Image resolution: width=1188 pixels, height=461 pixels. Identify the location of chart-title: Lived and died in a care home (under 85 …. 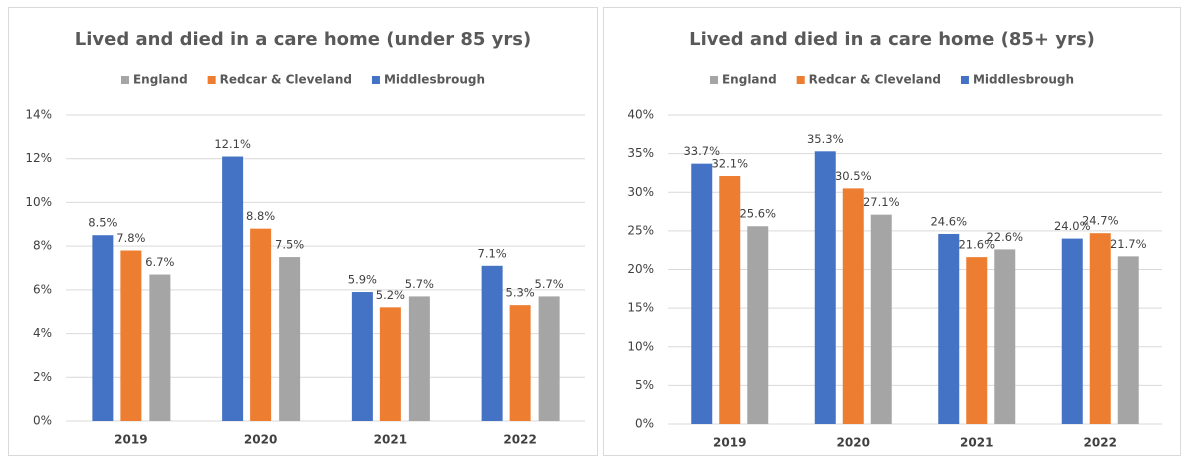
(303, 39).